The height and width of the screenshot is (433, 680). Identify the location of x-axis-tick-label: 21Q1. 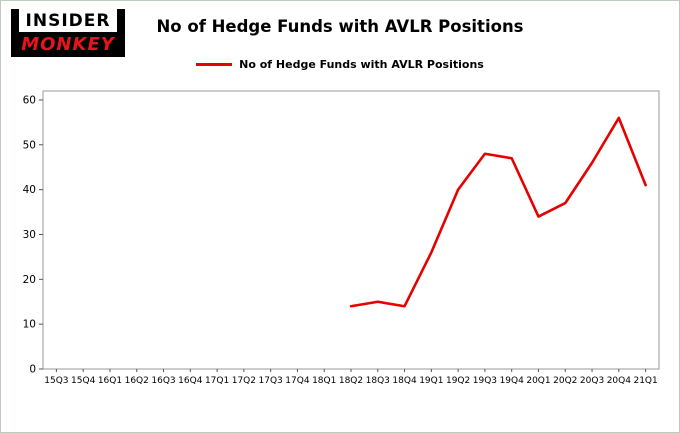
(645, 381).